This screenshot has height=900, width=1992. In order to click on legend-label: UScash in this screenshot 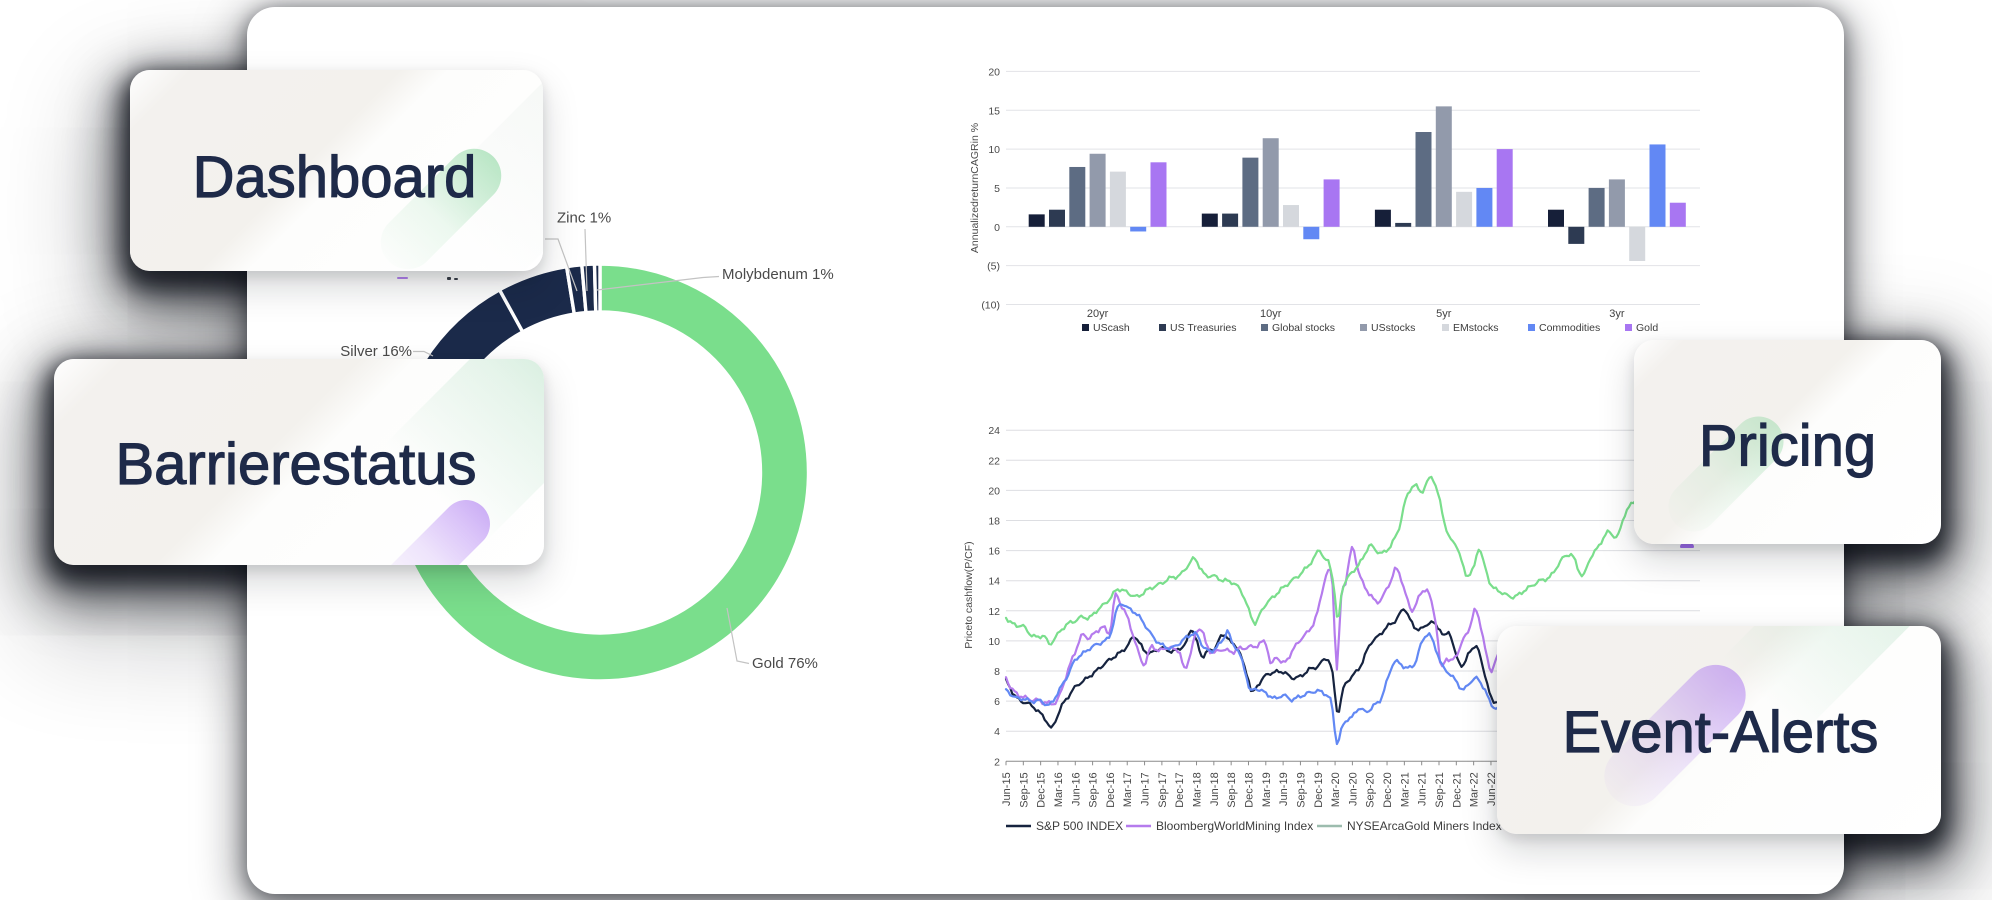, I will do `click(1111, 328)`.